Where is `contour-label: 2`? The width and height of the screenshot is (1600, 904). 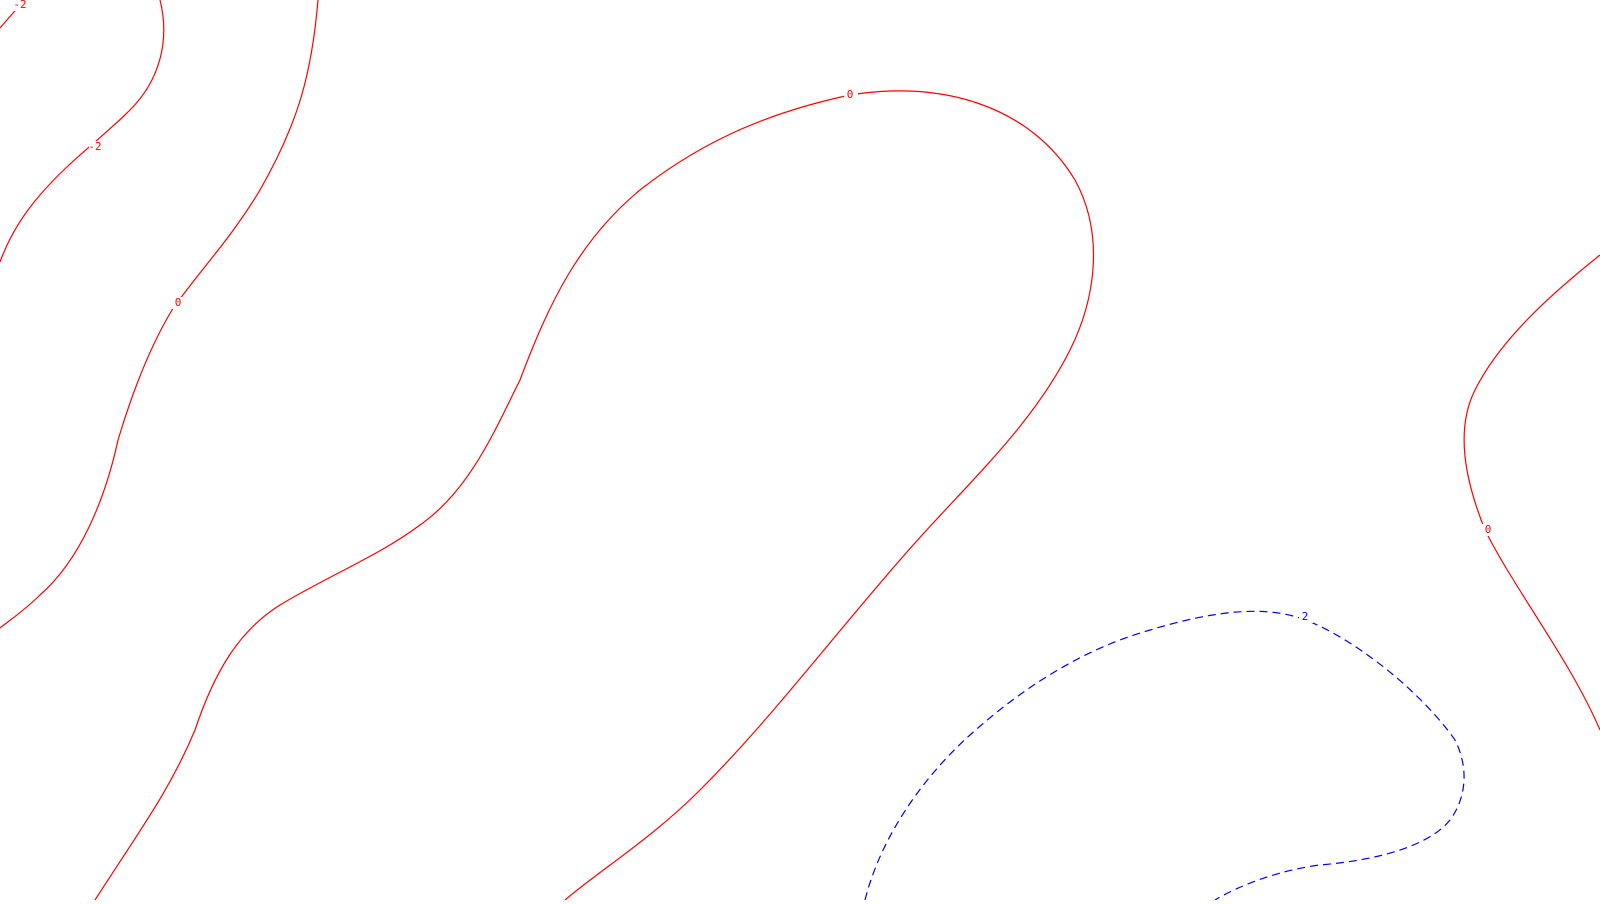
contour-label: 2 is located at coordinates (1305, 616).